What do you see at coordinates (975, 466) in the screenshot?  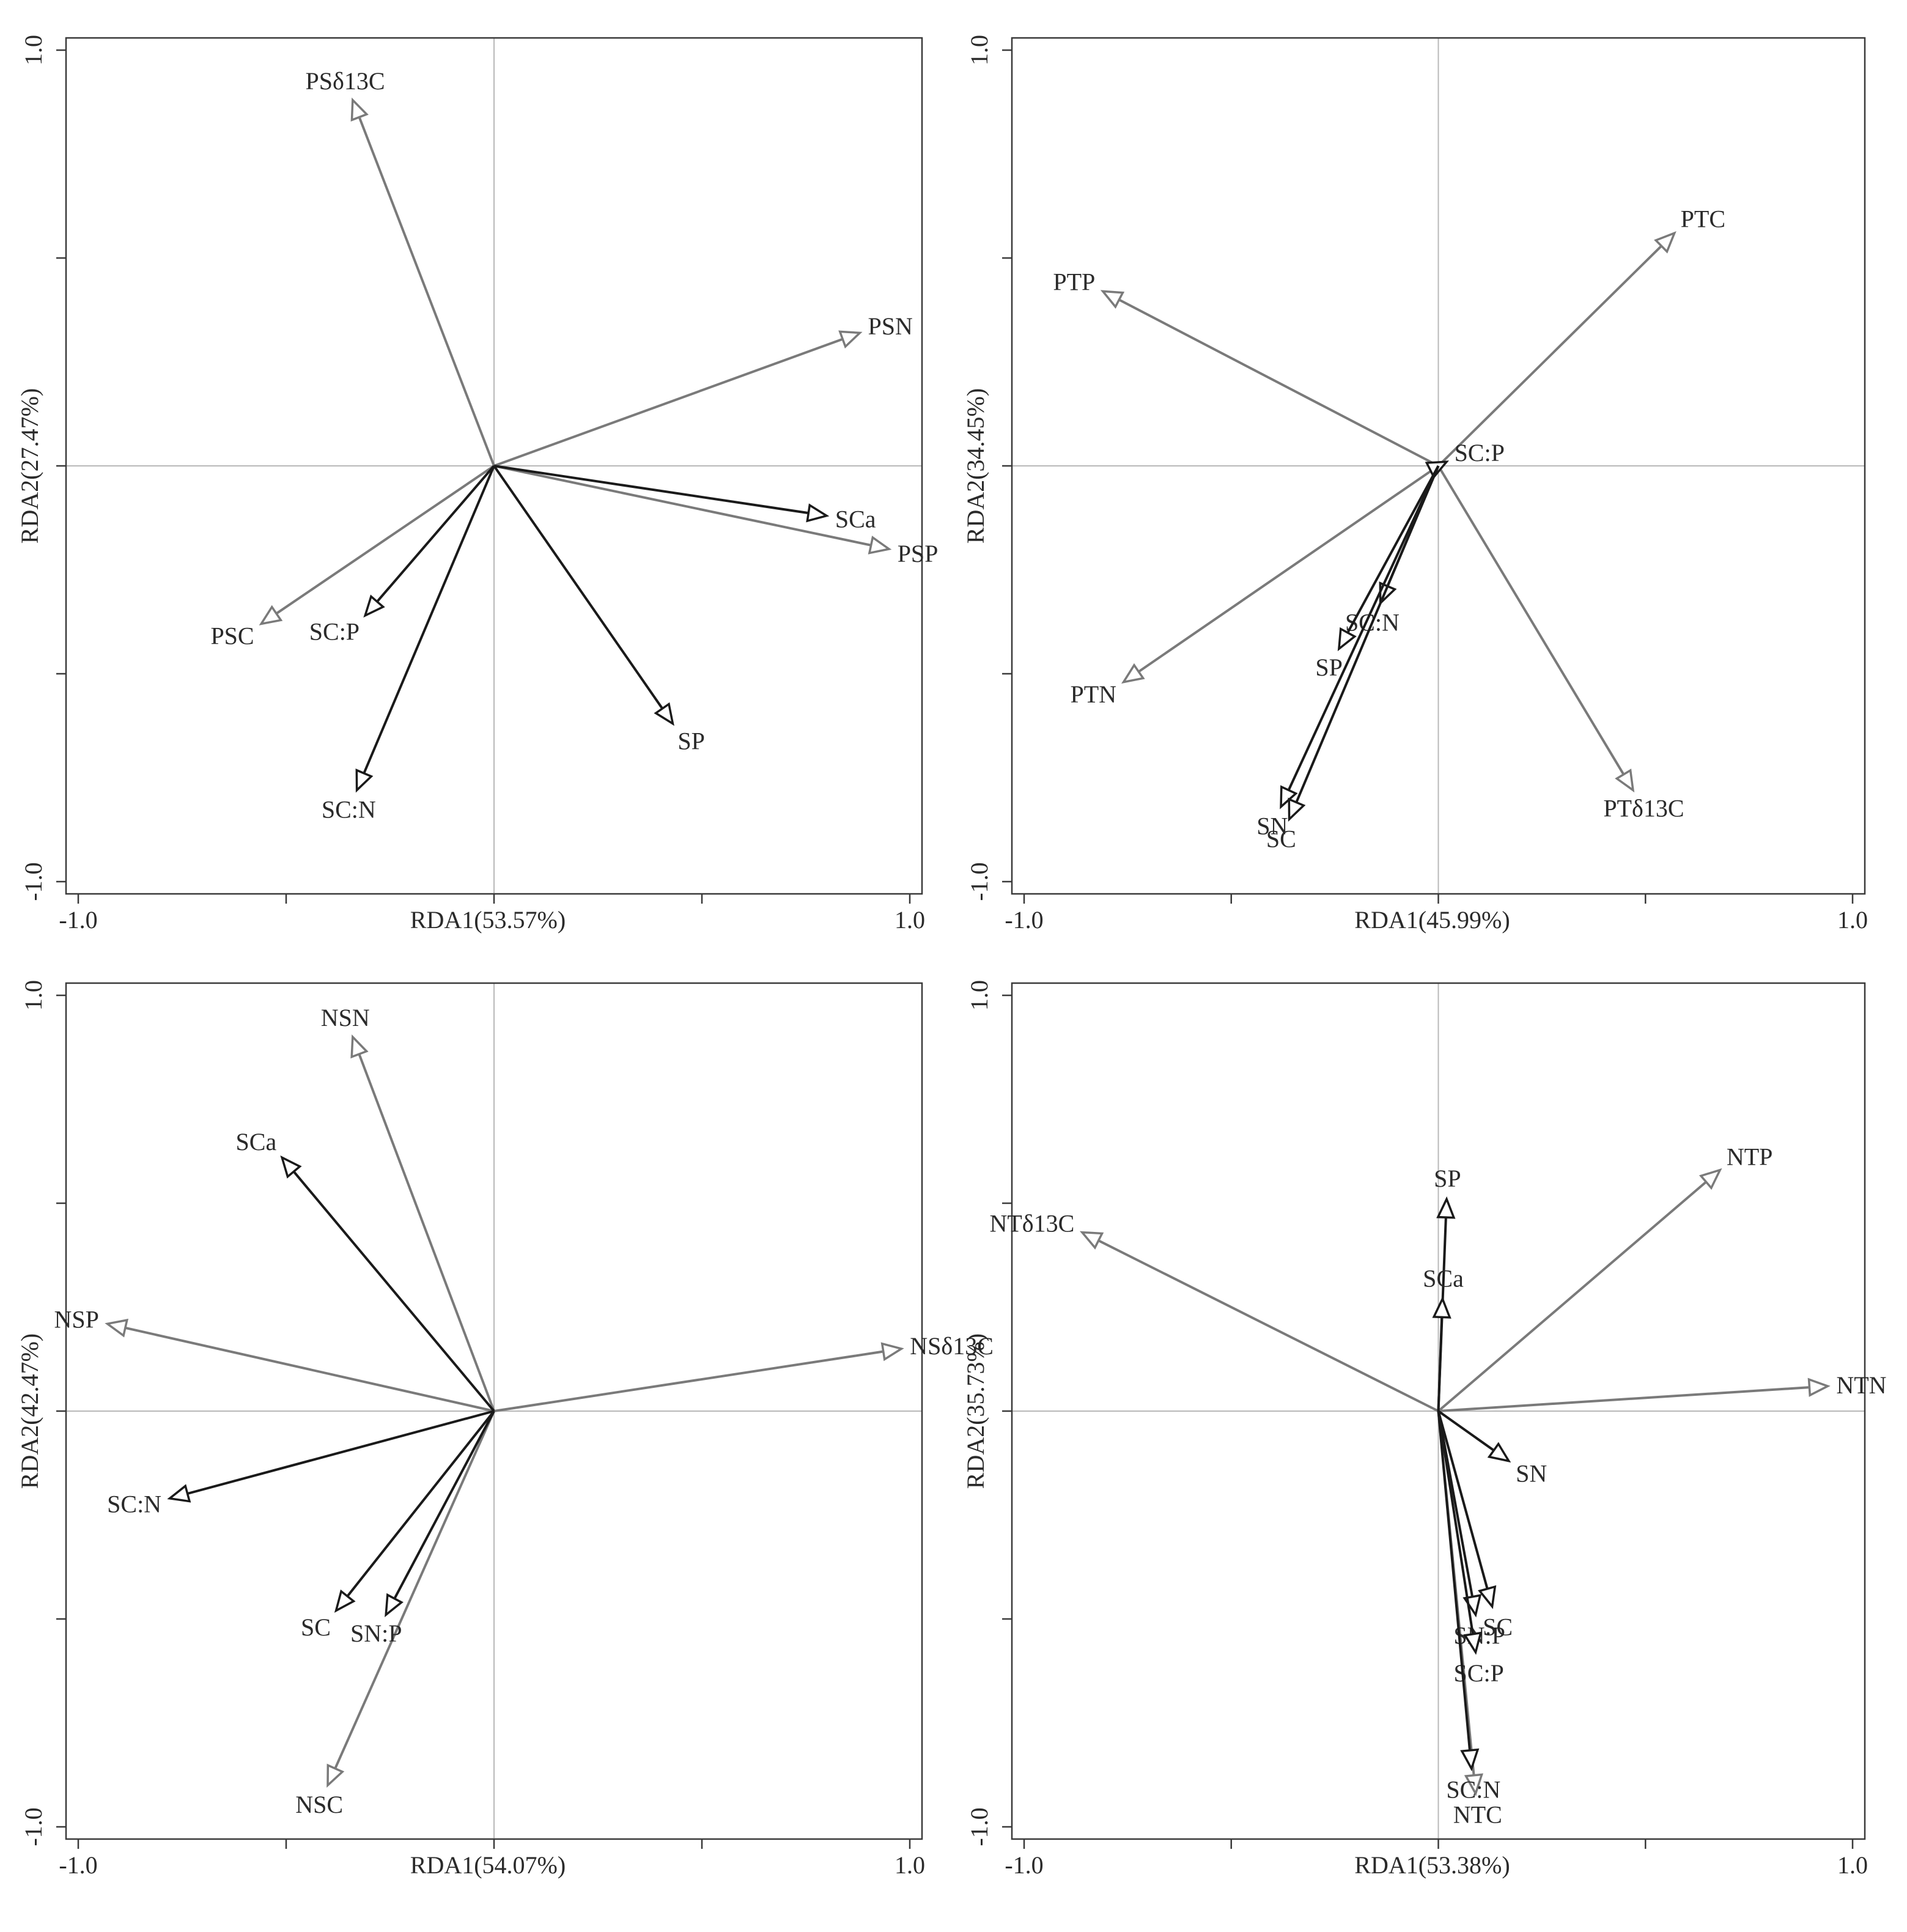 I see `y-axis-label: RDA2(34.45%)` at bounding box center [975, 466].